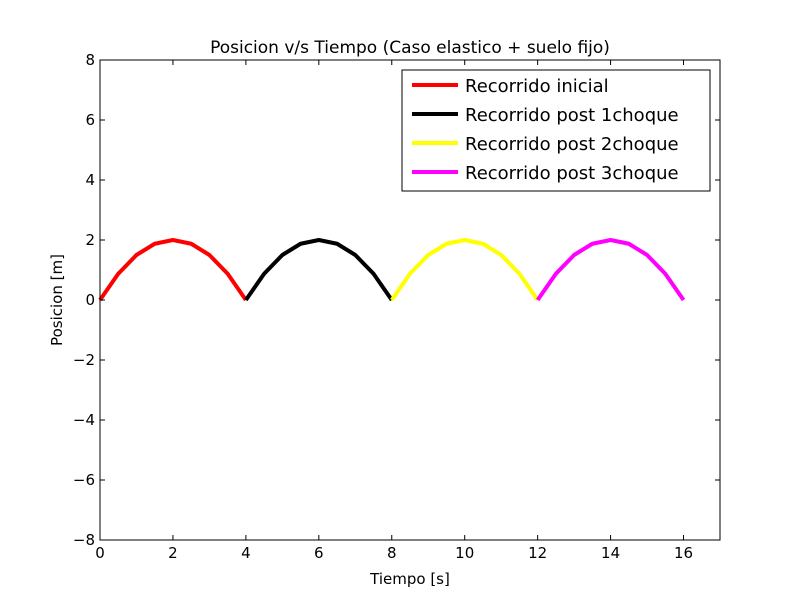  I want to click on x-tick-label: 12, so click(537, 553).